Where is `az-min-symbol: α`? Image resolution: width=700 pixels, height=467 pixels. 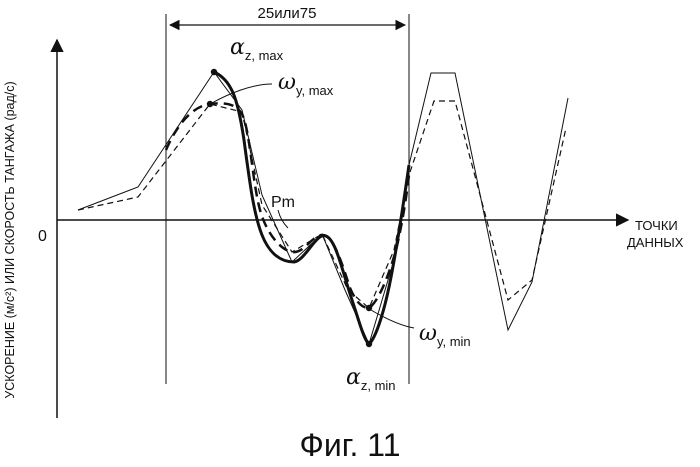 az-min-symbol: α is located at coordinates (353, 377).